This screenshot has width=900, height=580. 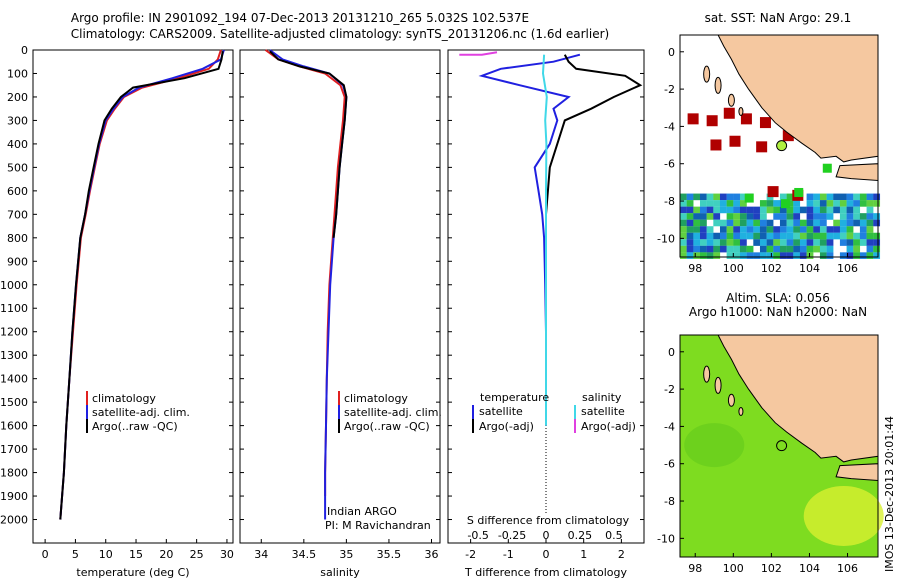 I want to click on temperature-xlabel: temperature (deg C), so click(x=132, y=572).